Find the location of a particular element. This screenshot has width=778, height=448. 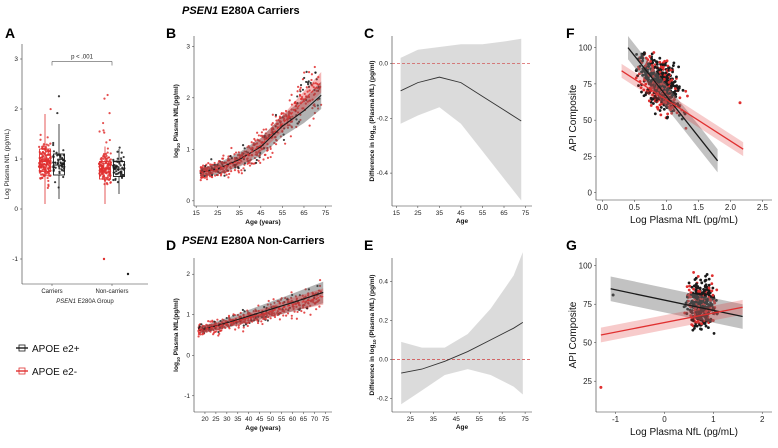

x-tick-label: 15 is located at coordinates (197, 213).